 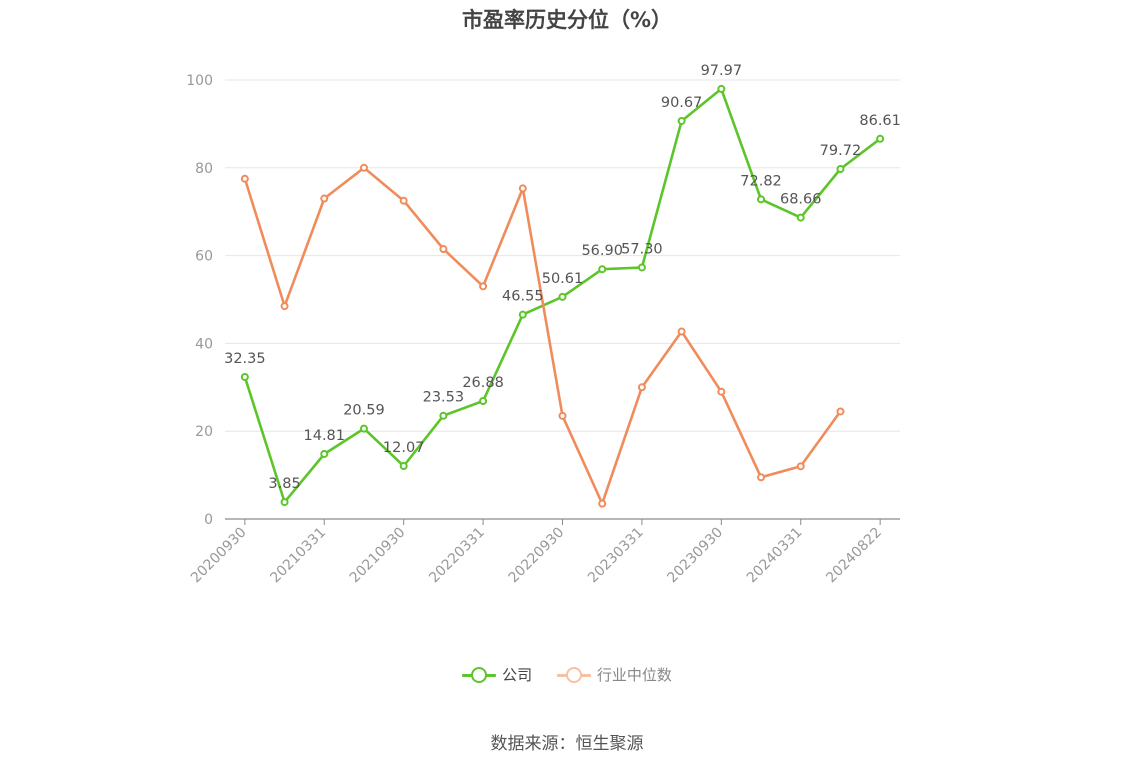 I want to click on x-tick-label: 20230930, so click(x=695, y=556).